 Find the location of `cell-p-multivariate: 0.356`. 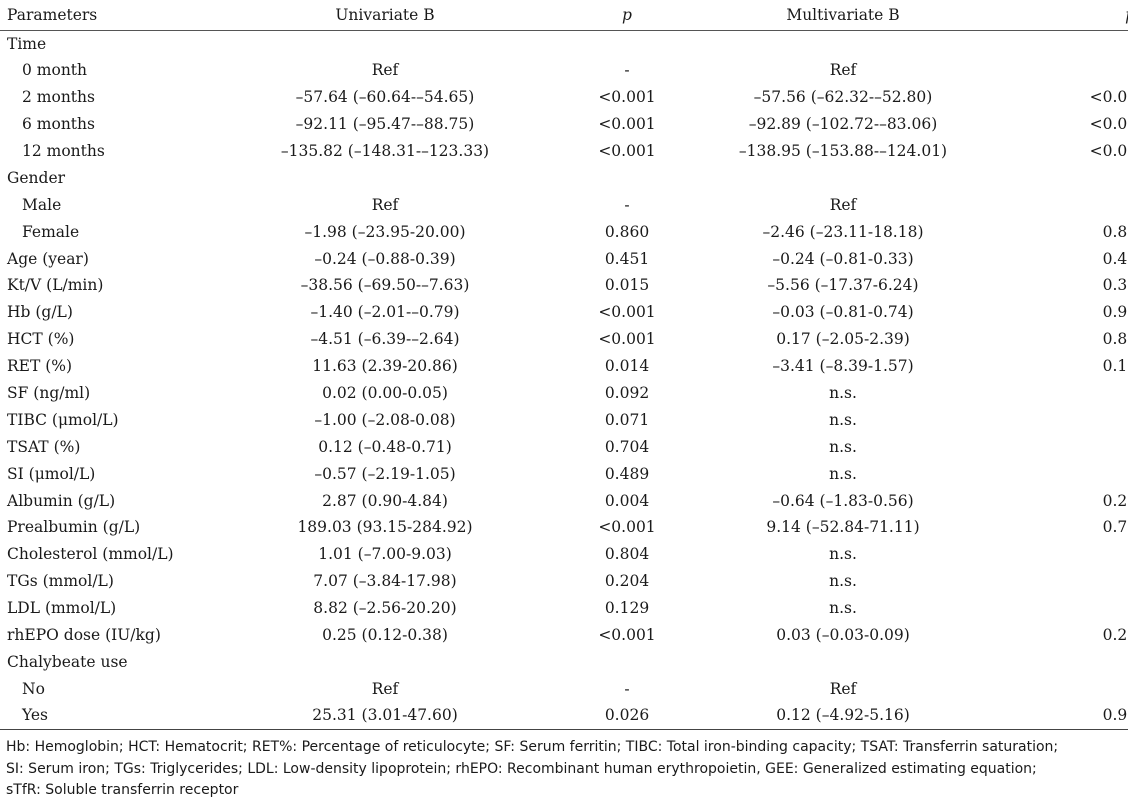

cell-p-multivariate: 0.356 is located at coordinates (1115, 285).